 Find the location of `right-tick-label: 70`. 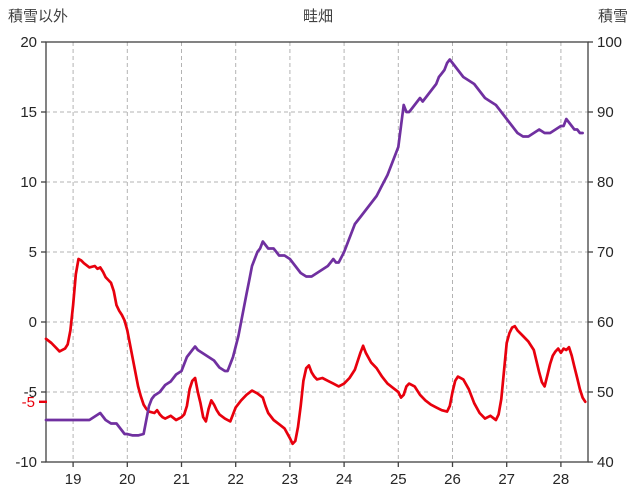

right-tick-label: 70 is located at coordinates (605, 252).